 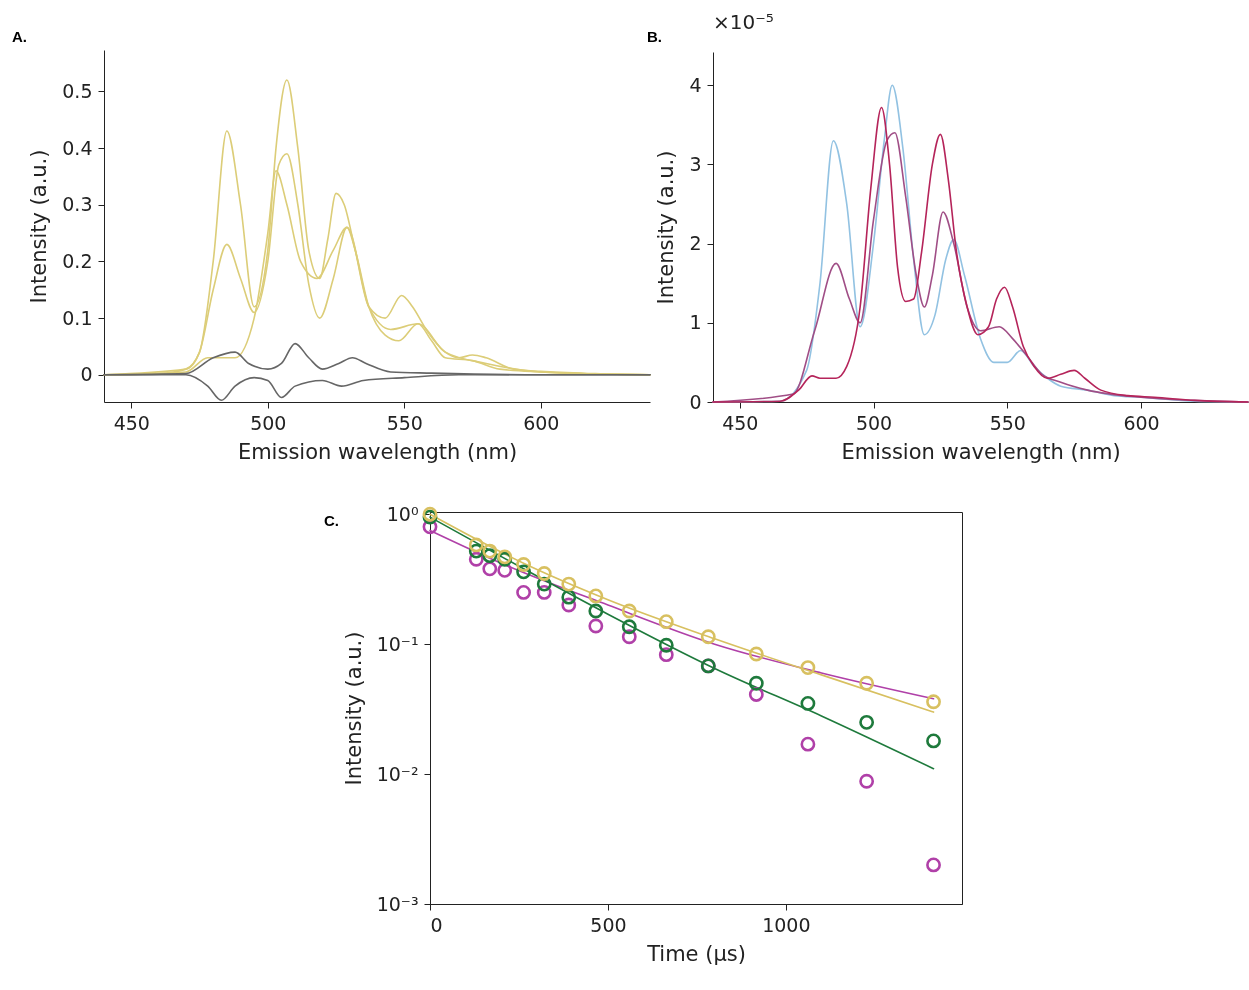 I want to click on y-tick-label: 0.3, so click(x=77, y=204).